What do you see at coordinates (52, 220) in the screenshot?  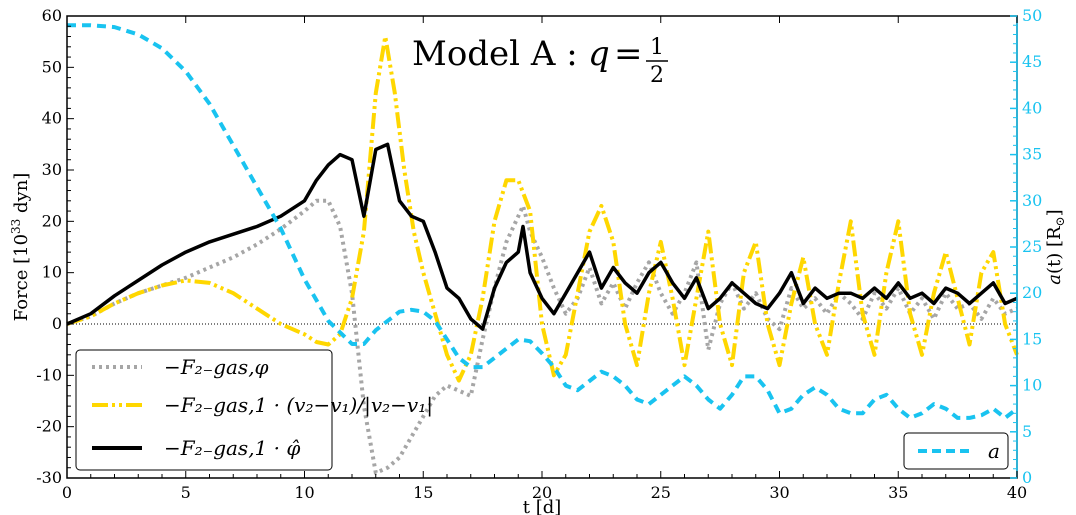 I see `y-tick-label-left-20: 20` at bounding box center [52, 220].